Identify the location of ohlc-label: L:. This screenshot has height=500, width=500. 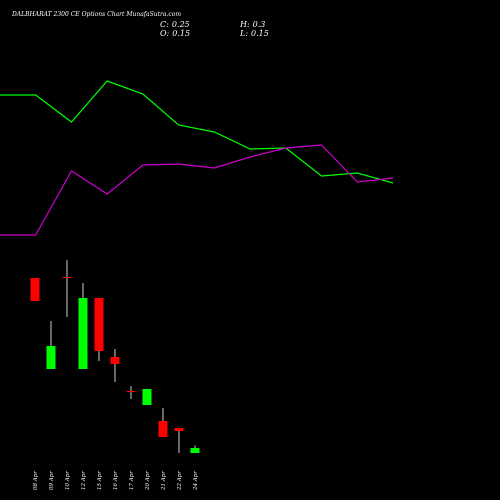
(243, 33).